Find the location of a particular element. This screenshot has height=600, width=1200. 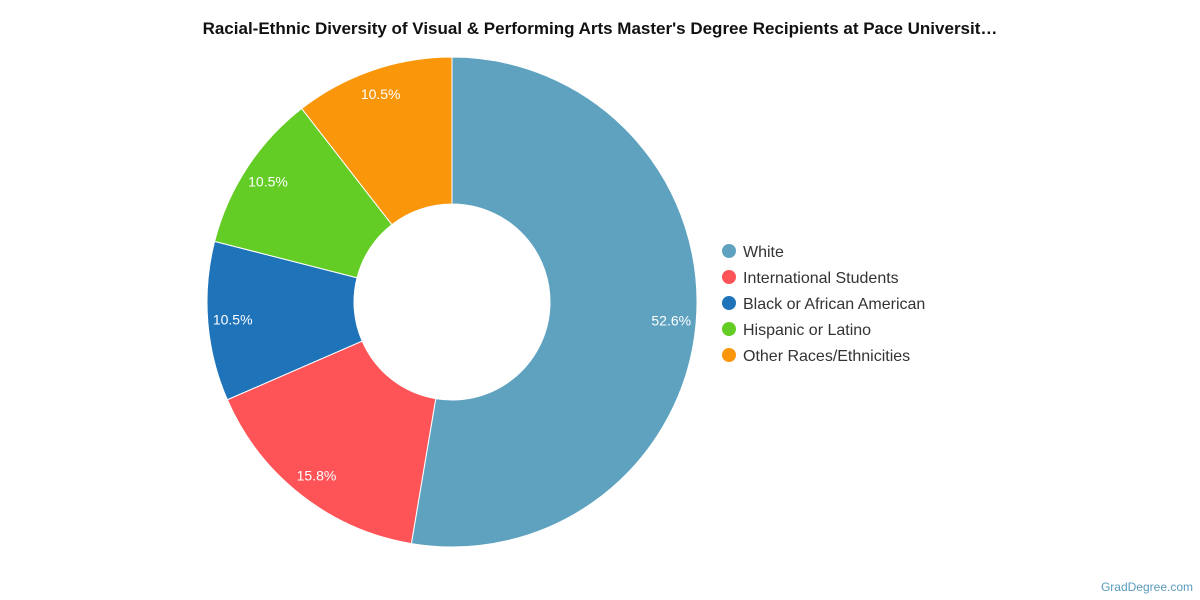

legend-swatch-hispanic-or-latino is located at coordinates (729, 329).